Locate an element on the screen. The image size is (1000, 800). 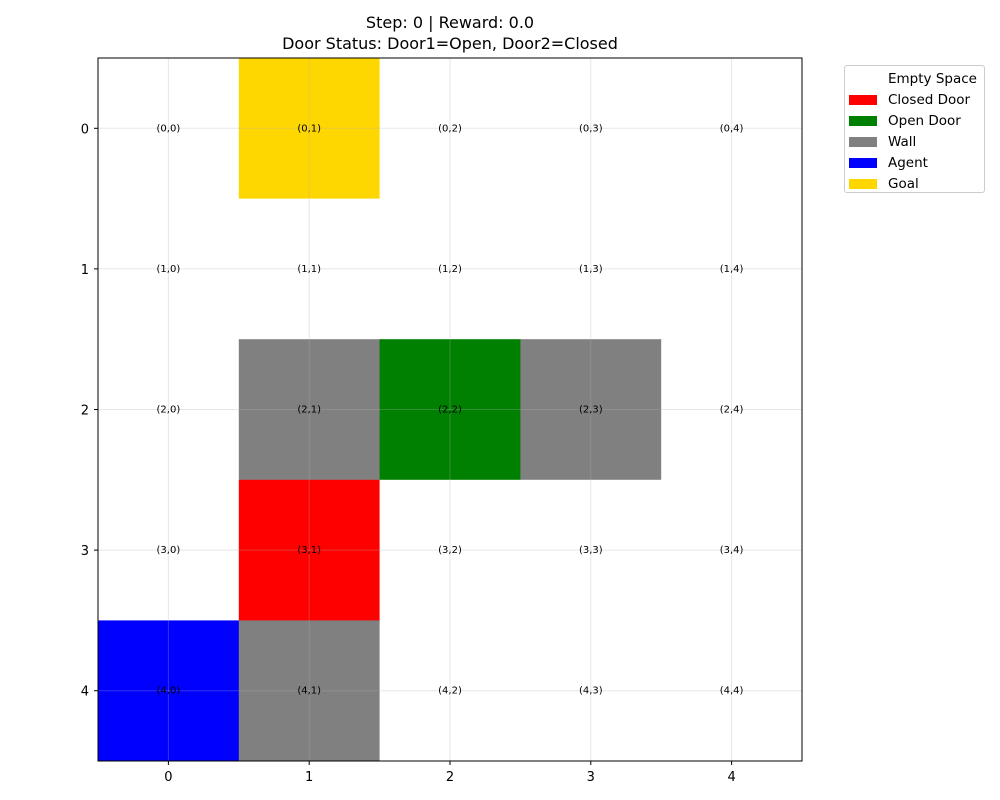
legend-item-wall: Wall is located at coordinates (882, 142).